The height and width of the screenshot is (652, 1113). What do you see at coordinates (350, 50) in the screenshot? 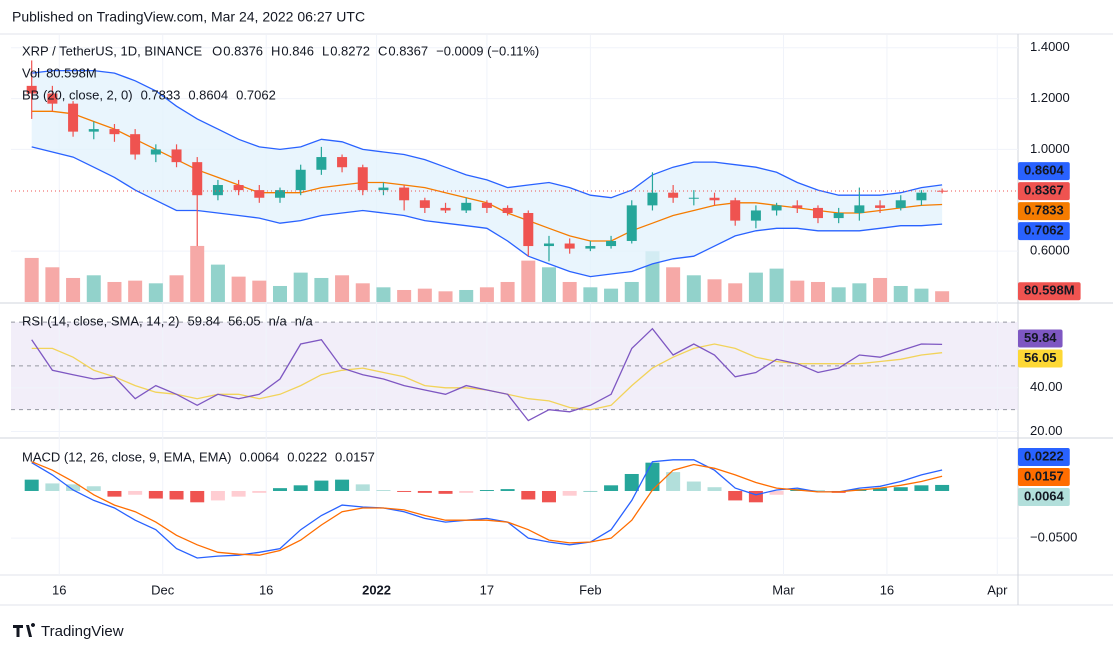
I see `legend-value: 0.8272` at bounding box center [350, 50].